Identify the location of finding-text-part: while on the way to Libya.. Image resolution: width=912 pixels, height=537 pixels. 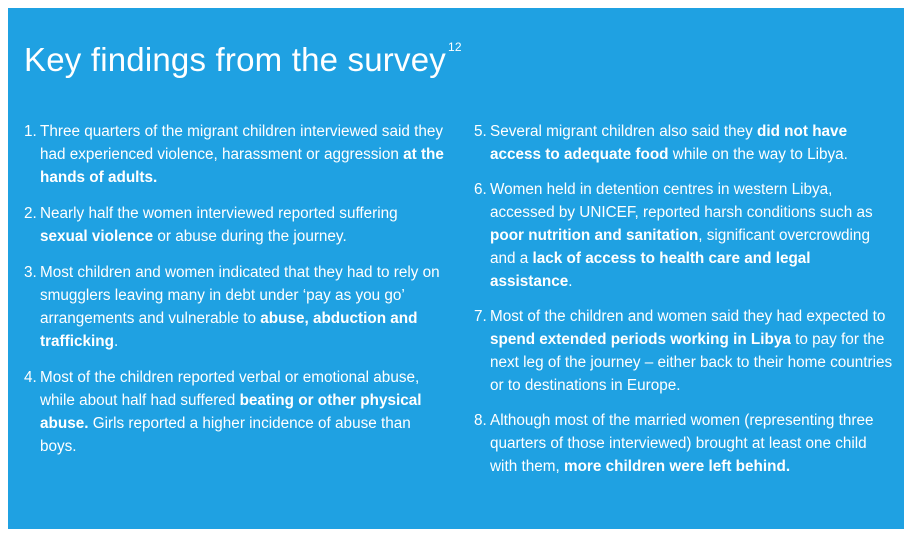
(758, 154).